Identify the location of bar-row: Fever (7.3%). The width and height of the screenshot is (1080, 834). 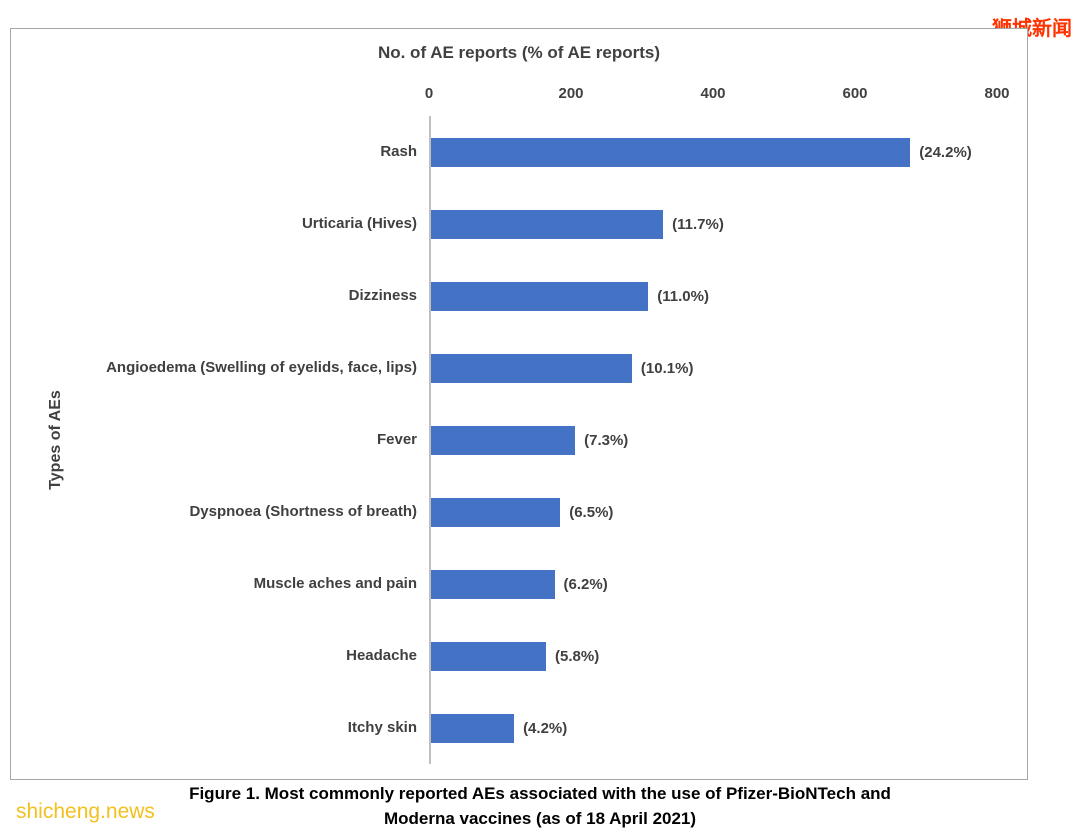
(519, 440).